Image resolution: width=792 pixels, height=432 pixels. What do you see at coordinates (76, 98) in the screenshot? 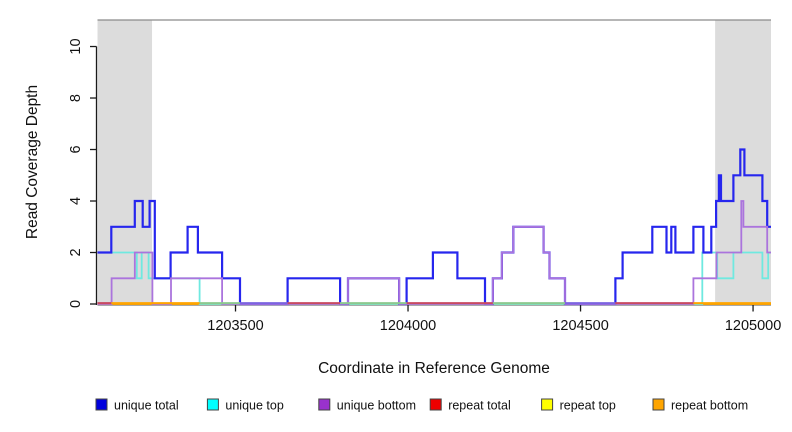
I see `y-tick-label: 8` at bounding box center [76, 98].